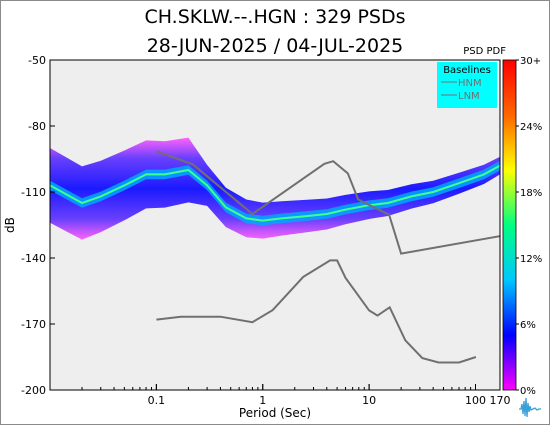 The image size is (550, 425). I want to click on x-tick-label: 1, so click(262, 400).